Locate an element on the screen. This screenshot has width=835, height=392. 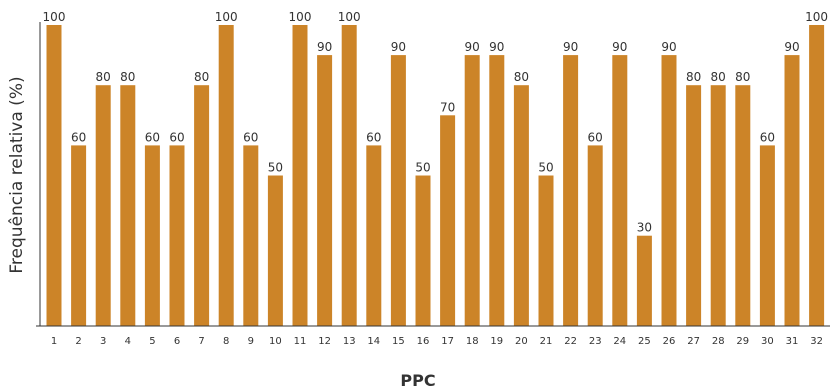
x-tick-label-21: 21 is located at coordinates (546, 341).